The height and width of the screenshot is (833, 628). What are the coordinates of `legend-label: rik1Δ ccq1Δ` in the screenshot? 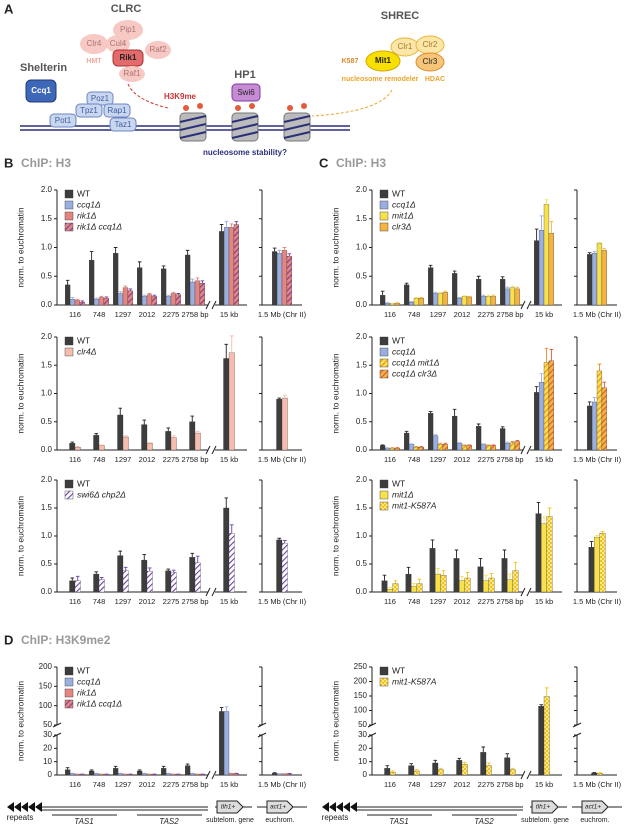 It's located at (99, 226).